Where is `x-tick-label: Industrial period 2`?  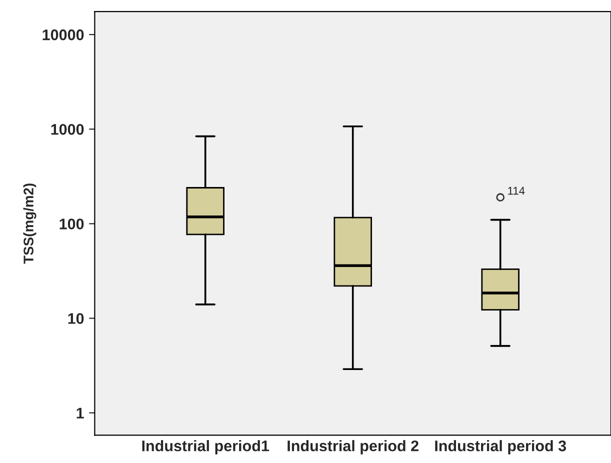
x-tick-label: Industrial period 2 is located at coordinates (353, 447).